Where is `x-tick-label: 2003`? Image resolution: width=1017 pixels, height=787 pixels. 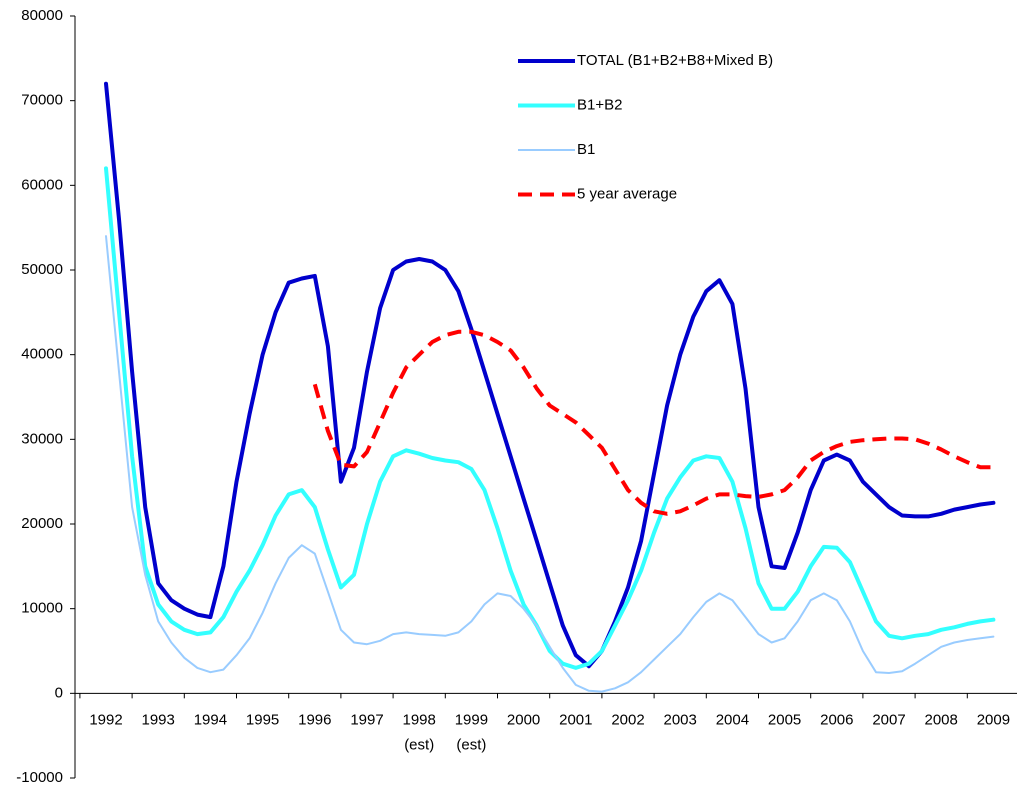
x-tick-label: 2003 is located at coordinates (680, 719).